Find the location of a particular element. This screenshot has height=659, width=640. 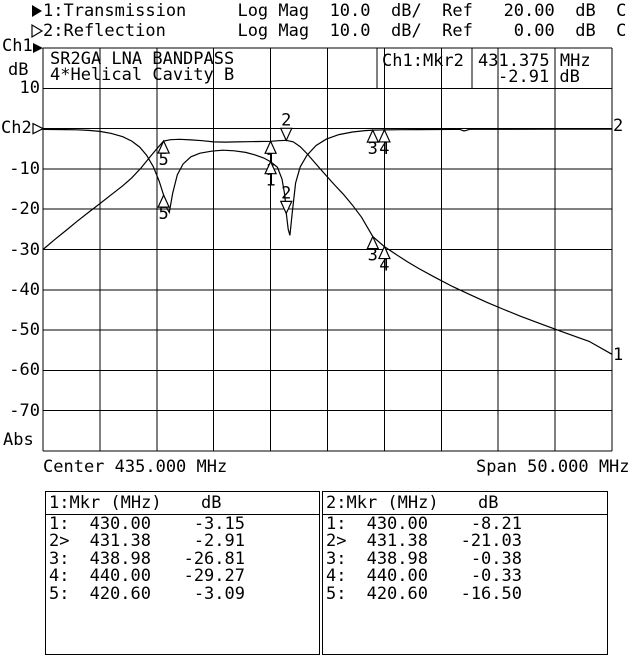

ch1-label: Ch1 is located at coordinates (17, 46).